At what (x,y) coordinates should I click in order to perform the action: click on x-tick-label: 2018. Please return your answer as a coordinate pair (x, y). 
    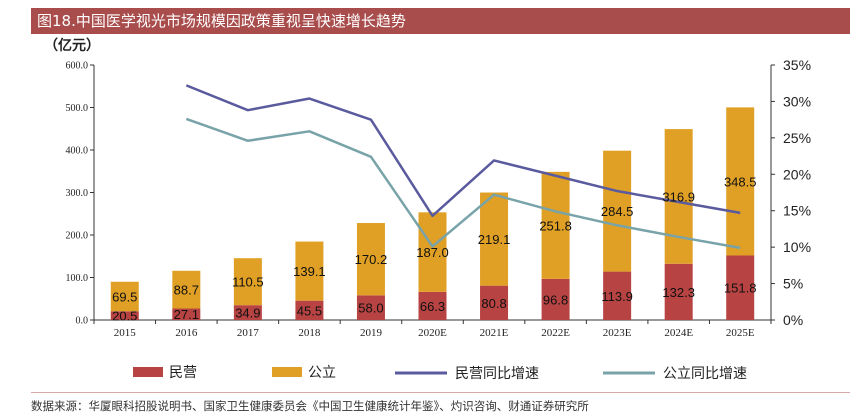
    Looking at the image, I should click on (309, 333).